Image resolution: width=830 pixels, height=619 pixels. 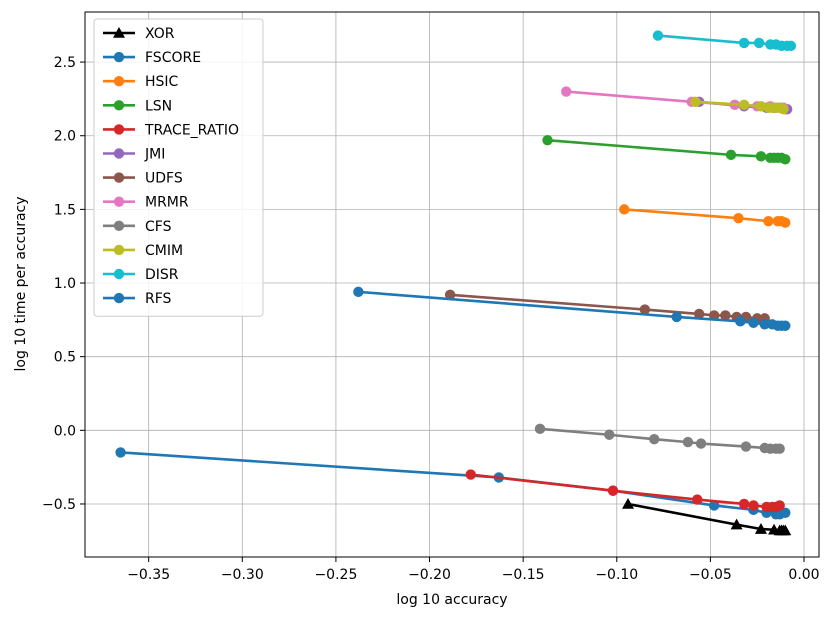 I want to click on y-axis-label: log 10 time per accuracy, so click(x=21, y=283).